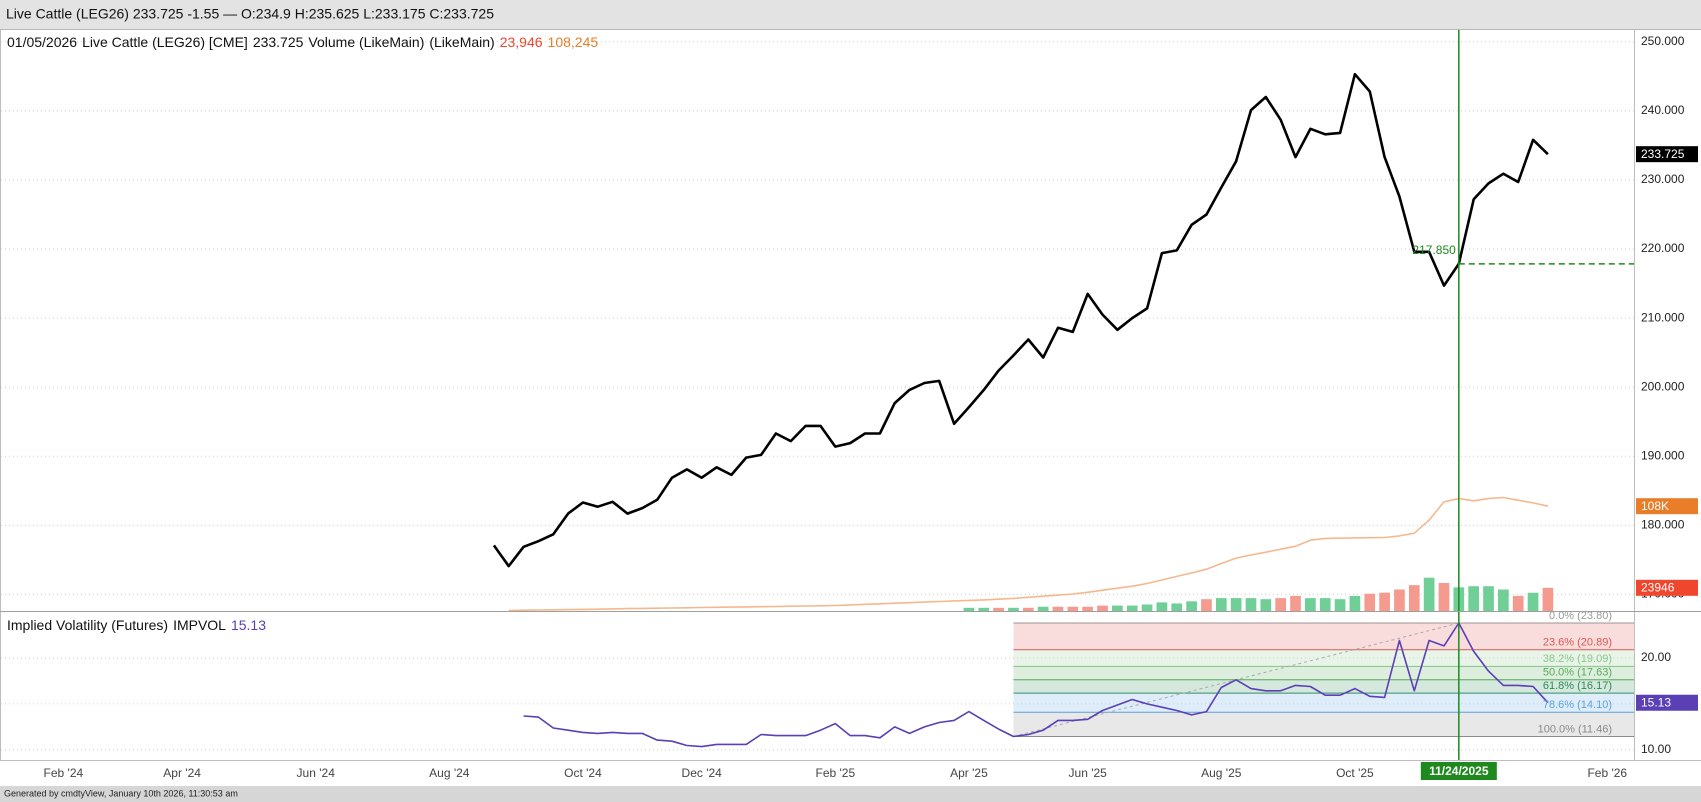  What do you see at coordinates (1577, 686) in the screenshot?
I see `fib-label: 61.8% (16.17)` at bounding box center [1577, 686].